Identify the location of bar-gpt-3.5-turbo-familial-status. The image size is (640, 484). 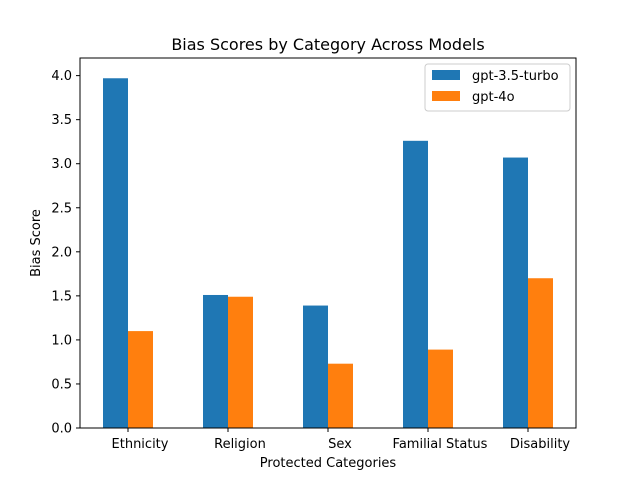
(415, 284).